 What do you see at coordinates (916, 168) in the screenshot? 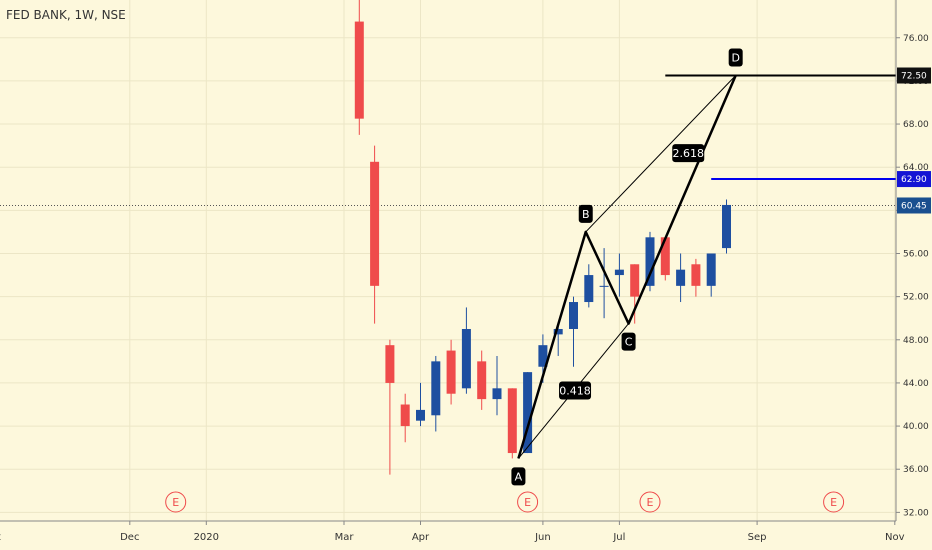
I see `price-tick-label: 64.00` at bounding box center [916, 168].